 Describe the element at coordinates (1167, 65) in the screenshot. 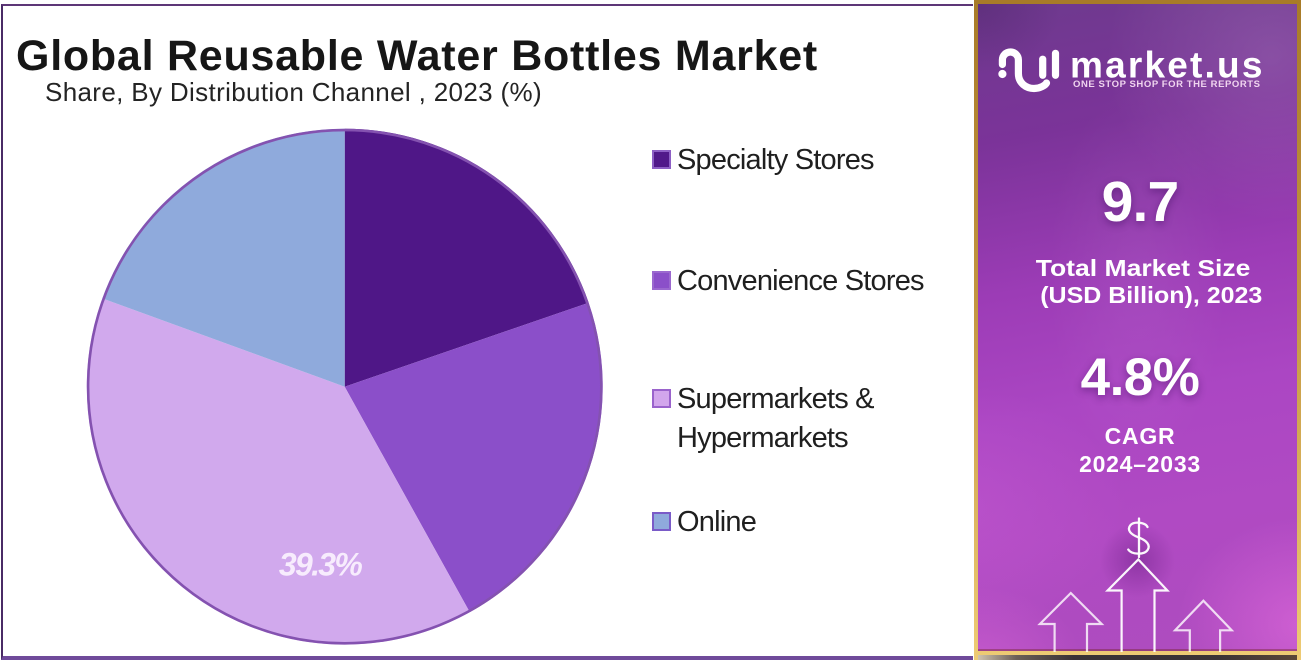

I see `svg-text: market.us` at that location.